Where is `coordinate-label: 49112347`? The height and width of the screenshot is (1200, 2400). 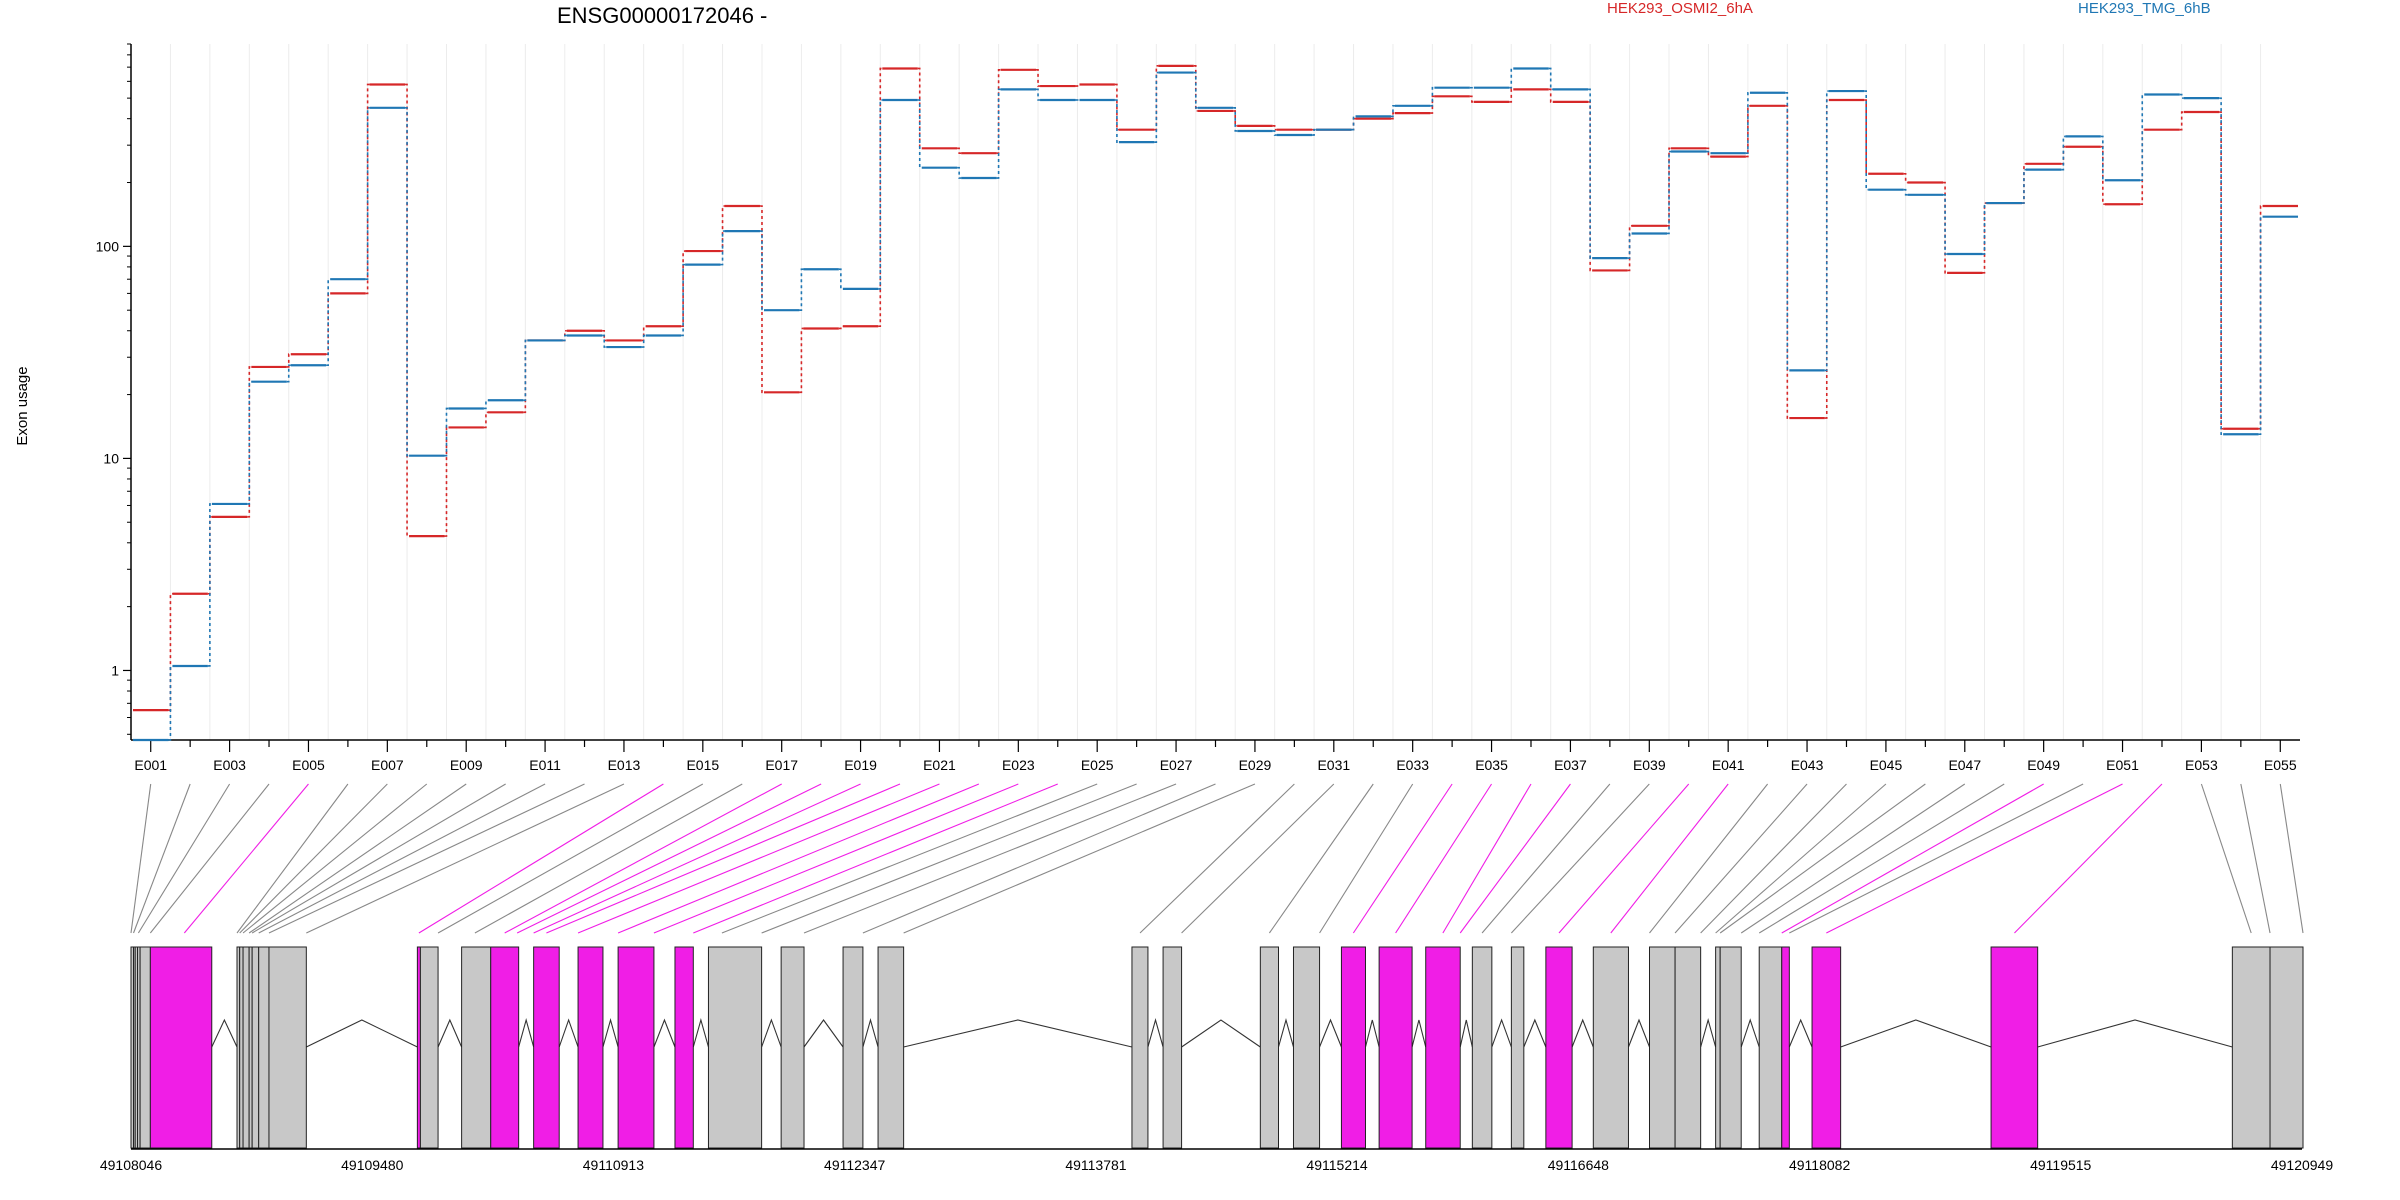 coordinate-label: 49112347 is located at coordinates (854, 1165).